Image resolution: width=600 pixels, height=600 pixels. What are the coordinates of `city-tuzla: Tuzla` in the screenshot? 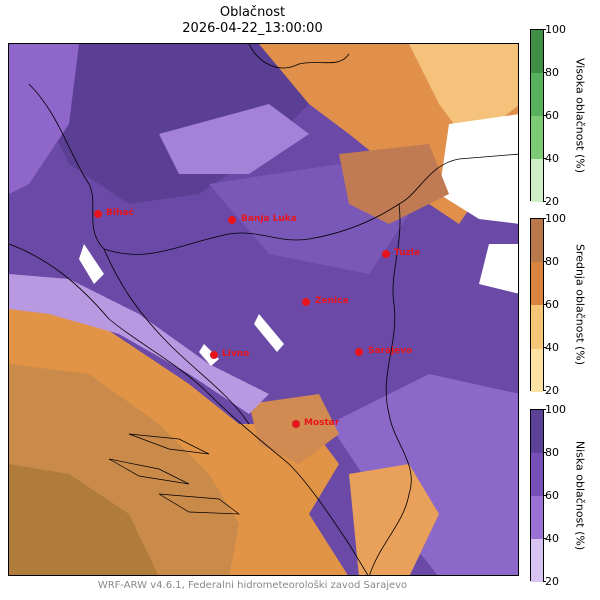 It's located at (401, 253).